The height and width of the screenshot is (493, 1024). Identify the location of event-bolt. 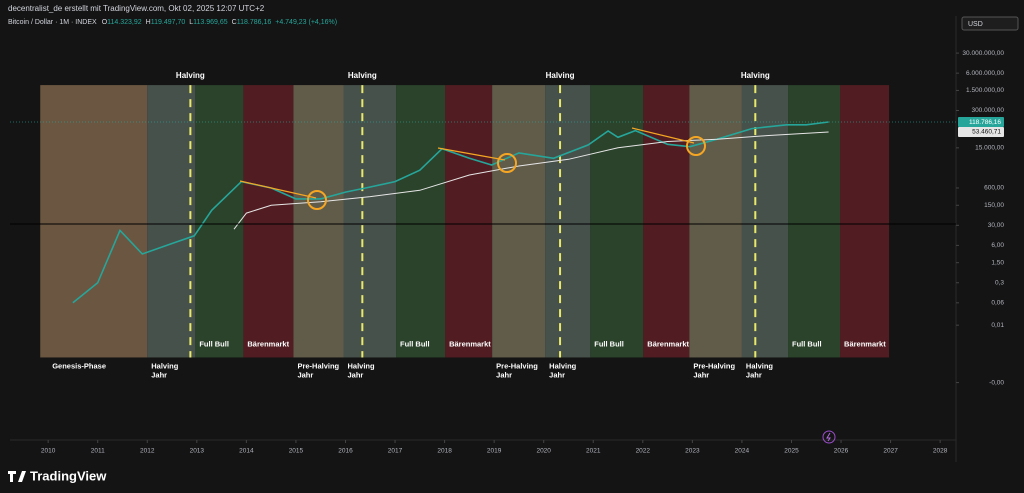
(828, 437).